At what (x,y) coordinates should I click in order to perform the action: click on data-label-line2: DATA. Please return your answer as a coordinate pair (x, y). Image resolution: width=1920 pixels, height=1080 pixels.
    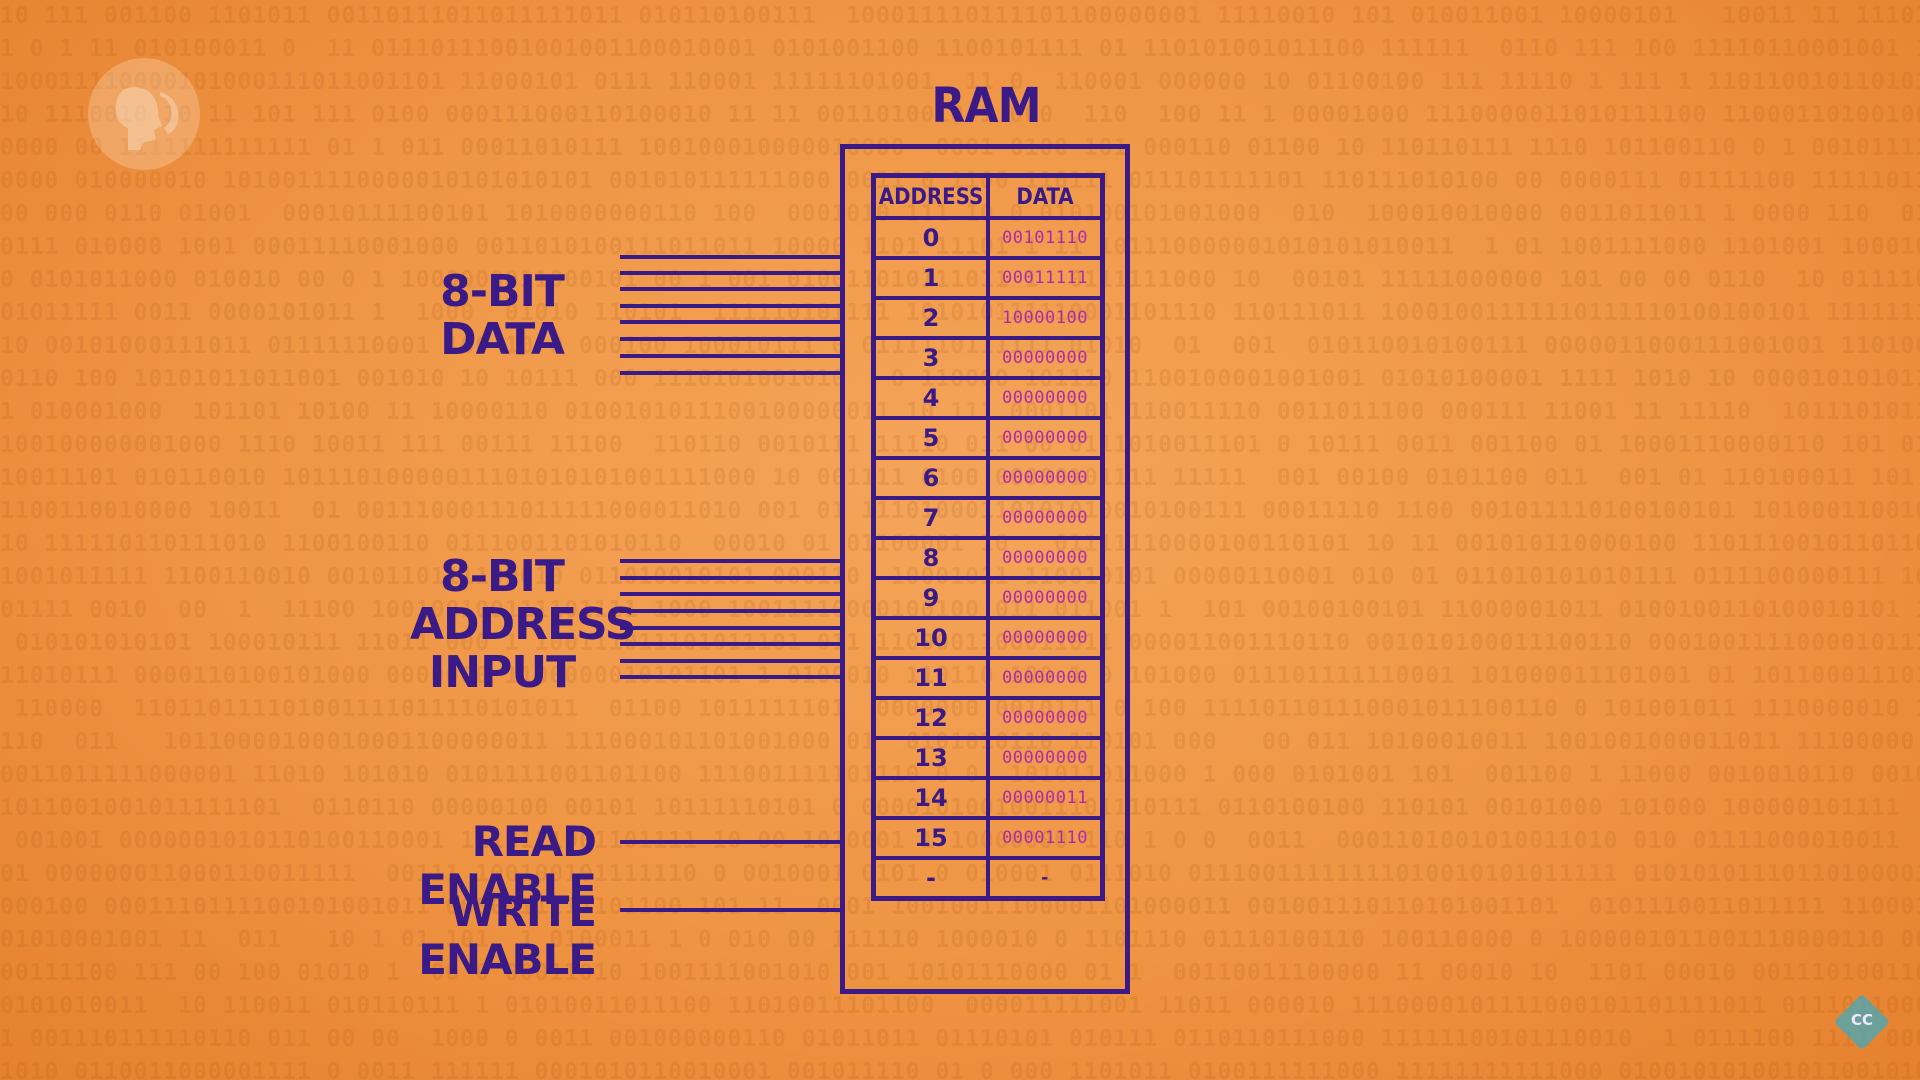
    Looking at the image, I should click on (502, 339).